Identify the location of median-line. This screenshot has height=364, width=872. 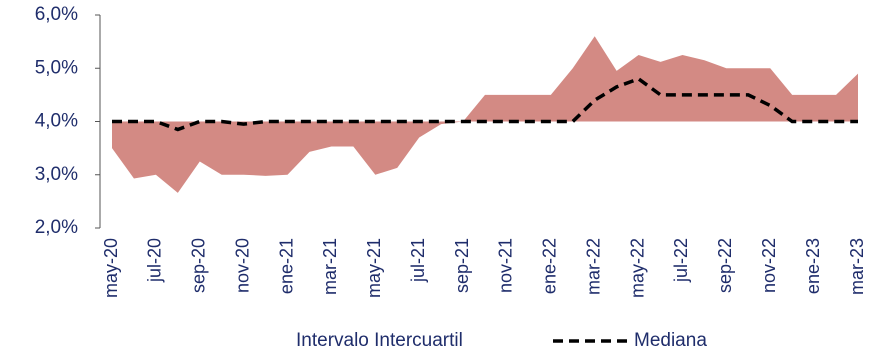
(485, 104).